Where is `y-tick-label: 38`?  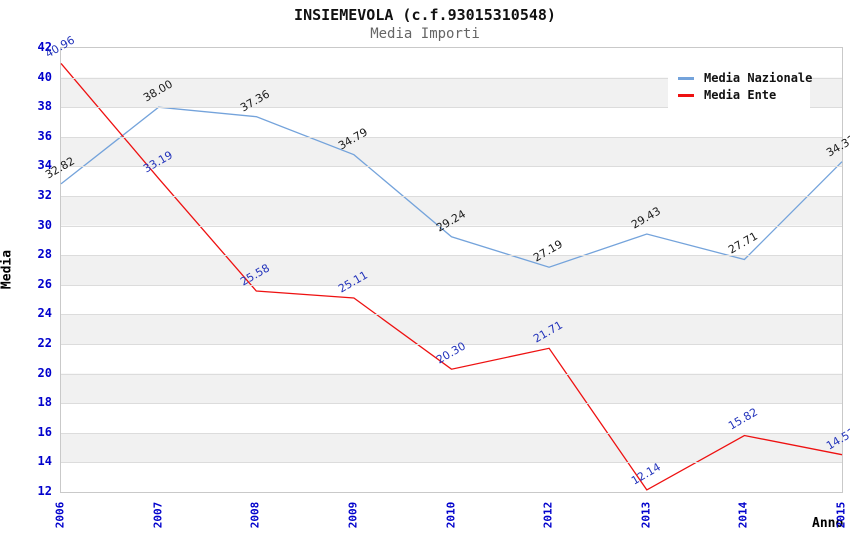
y-tick-label: 38 is located at coordinates (44, 106).